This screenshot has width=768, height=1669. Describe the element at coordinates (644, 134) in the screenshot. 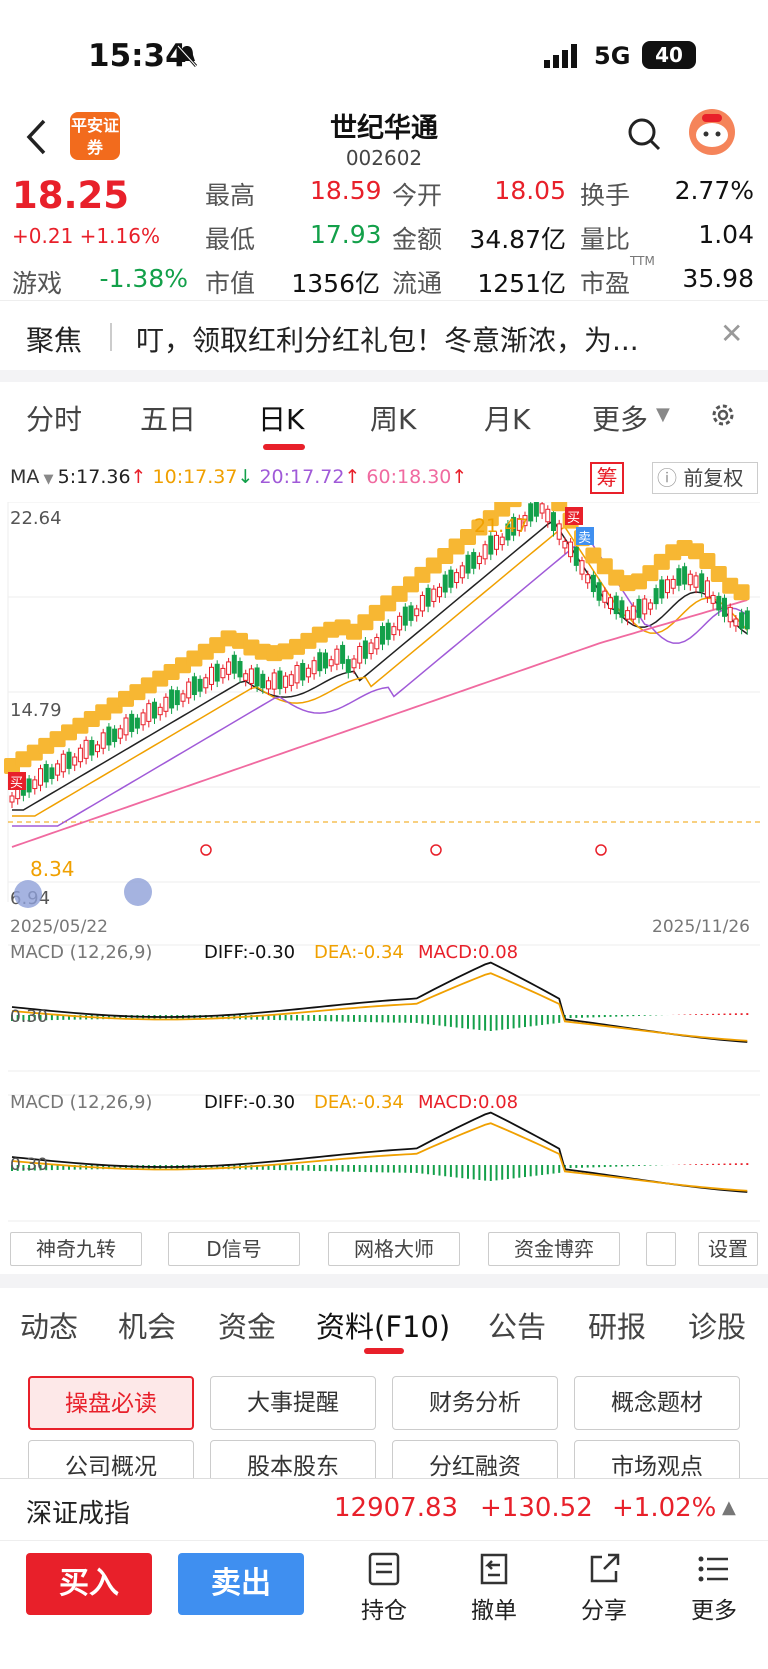

I see `search-icon` at that location.